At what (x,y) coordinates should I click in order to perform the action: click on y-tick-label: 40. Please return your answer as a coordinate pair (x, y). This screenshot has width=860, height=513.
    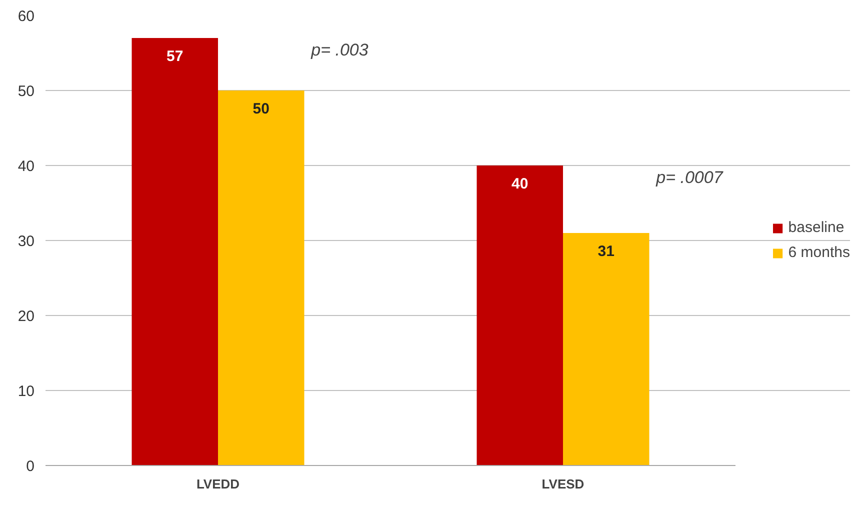
    Looking at the image, I should click on (26, 166).